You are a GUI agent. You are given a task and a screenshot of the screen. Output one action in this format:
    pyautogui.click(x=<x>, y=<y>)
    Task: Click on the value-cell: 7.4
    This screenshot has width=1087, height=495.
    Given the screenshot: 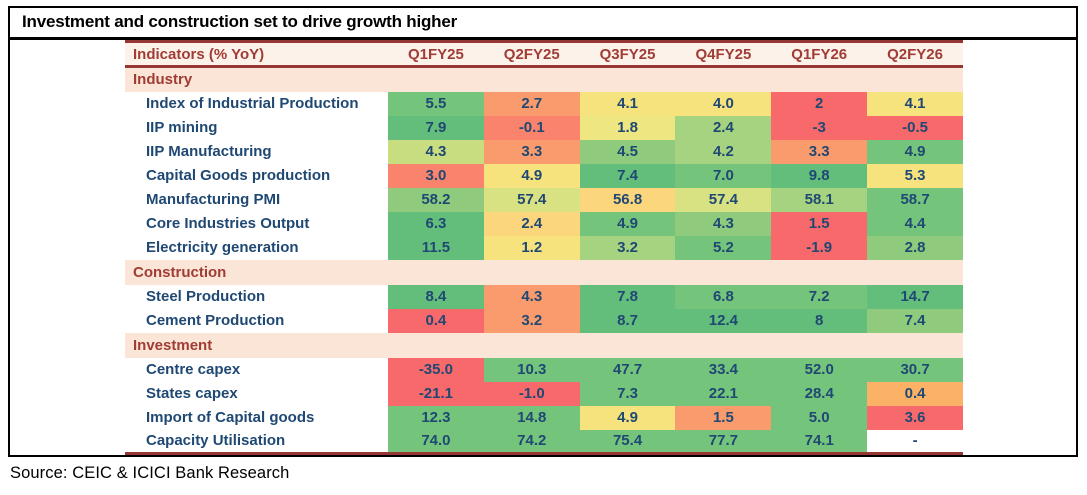 What is the action you would take?
    pyautogui.click(x=915, y=320)
    